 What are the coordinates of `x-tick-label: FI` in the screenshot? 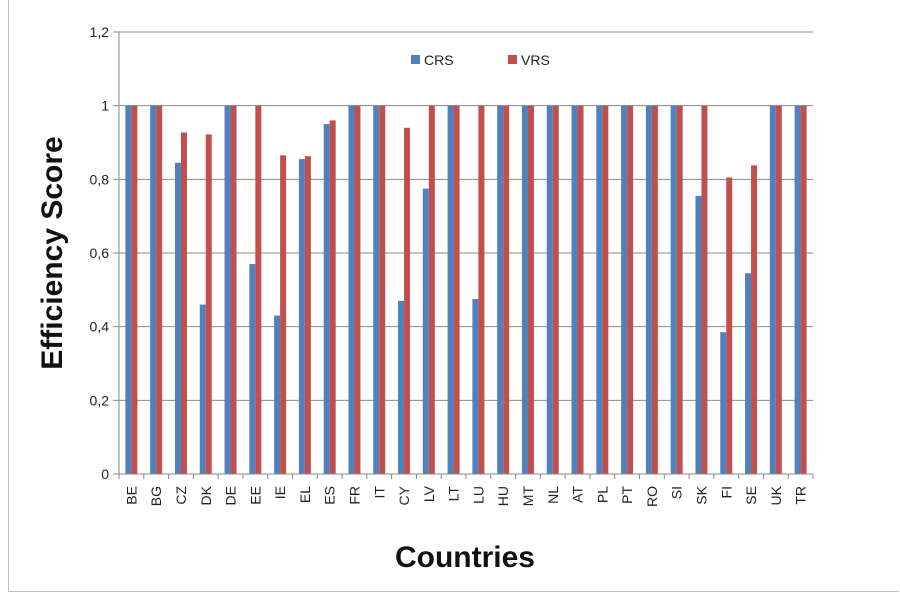 It's located at (726, 492).